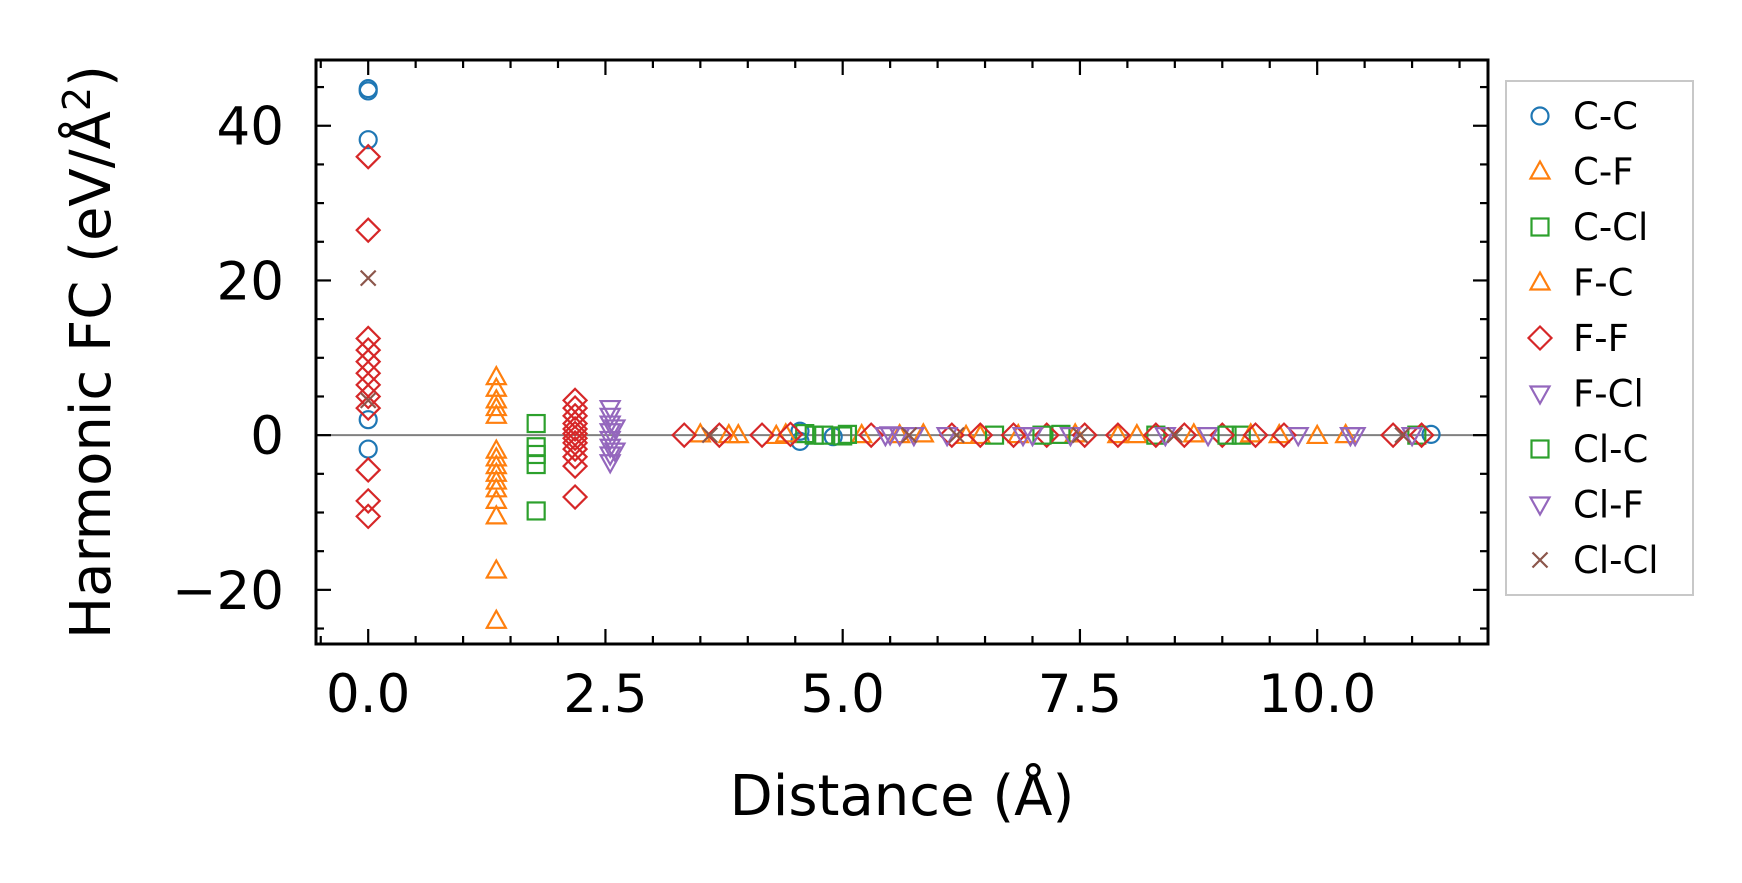 The height and width of the screenshot is (883, 1742). I want to click on legend: C-C C-F C-Cl F-C F-F F-Cl Cl-C Cl-F Cl-Cl, so click(1599, 338).